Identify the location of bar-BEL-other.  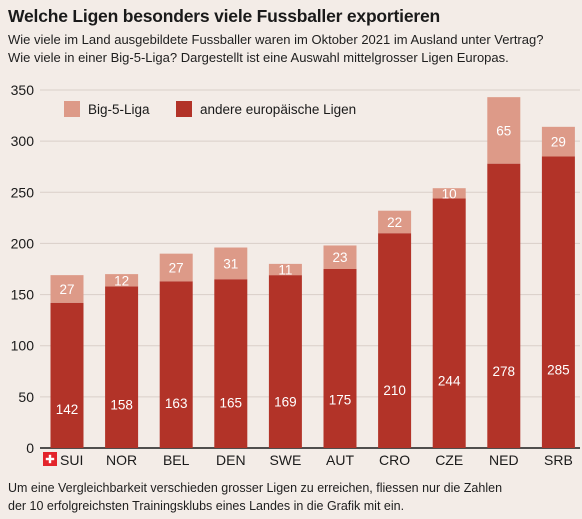
(176, 364).